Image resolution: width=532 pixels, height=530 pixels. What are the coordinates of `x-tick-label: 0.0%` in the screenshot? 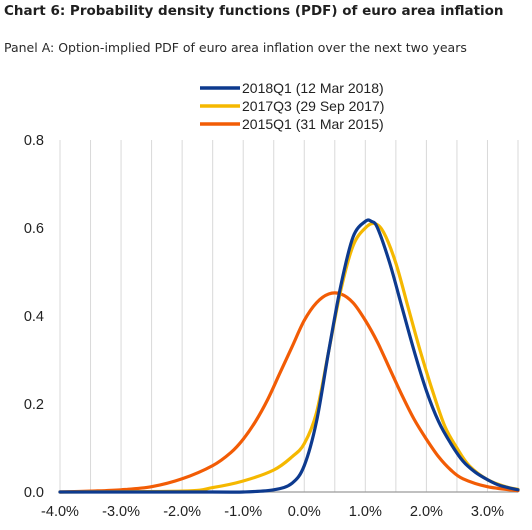 It's located at (304, 512).